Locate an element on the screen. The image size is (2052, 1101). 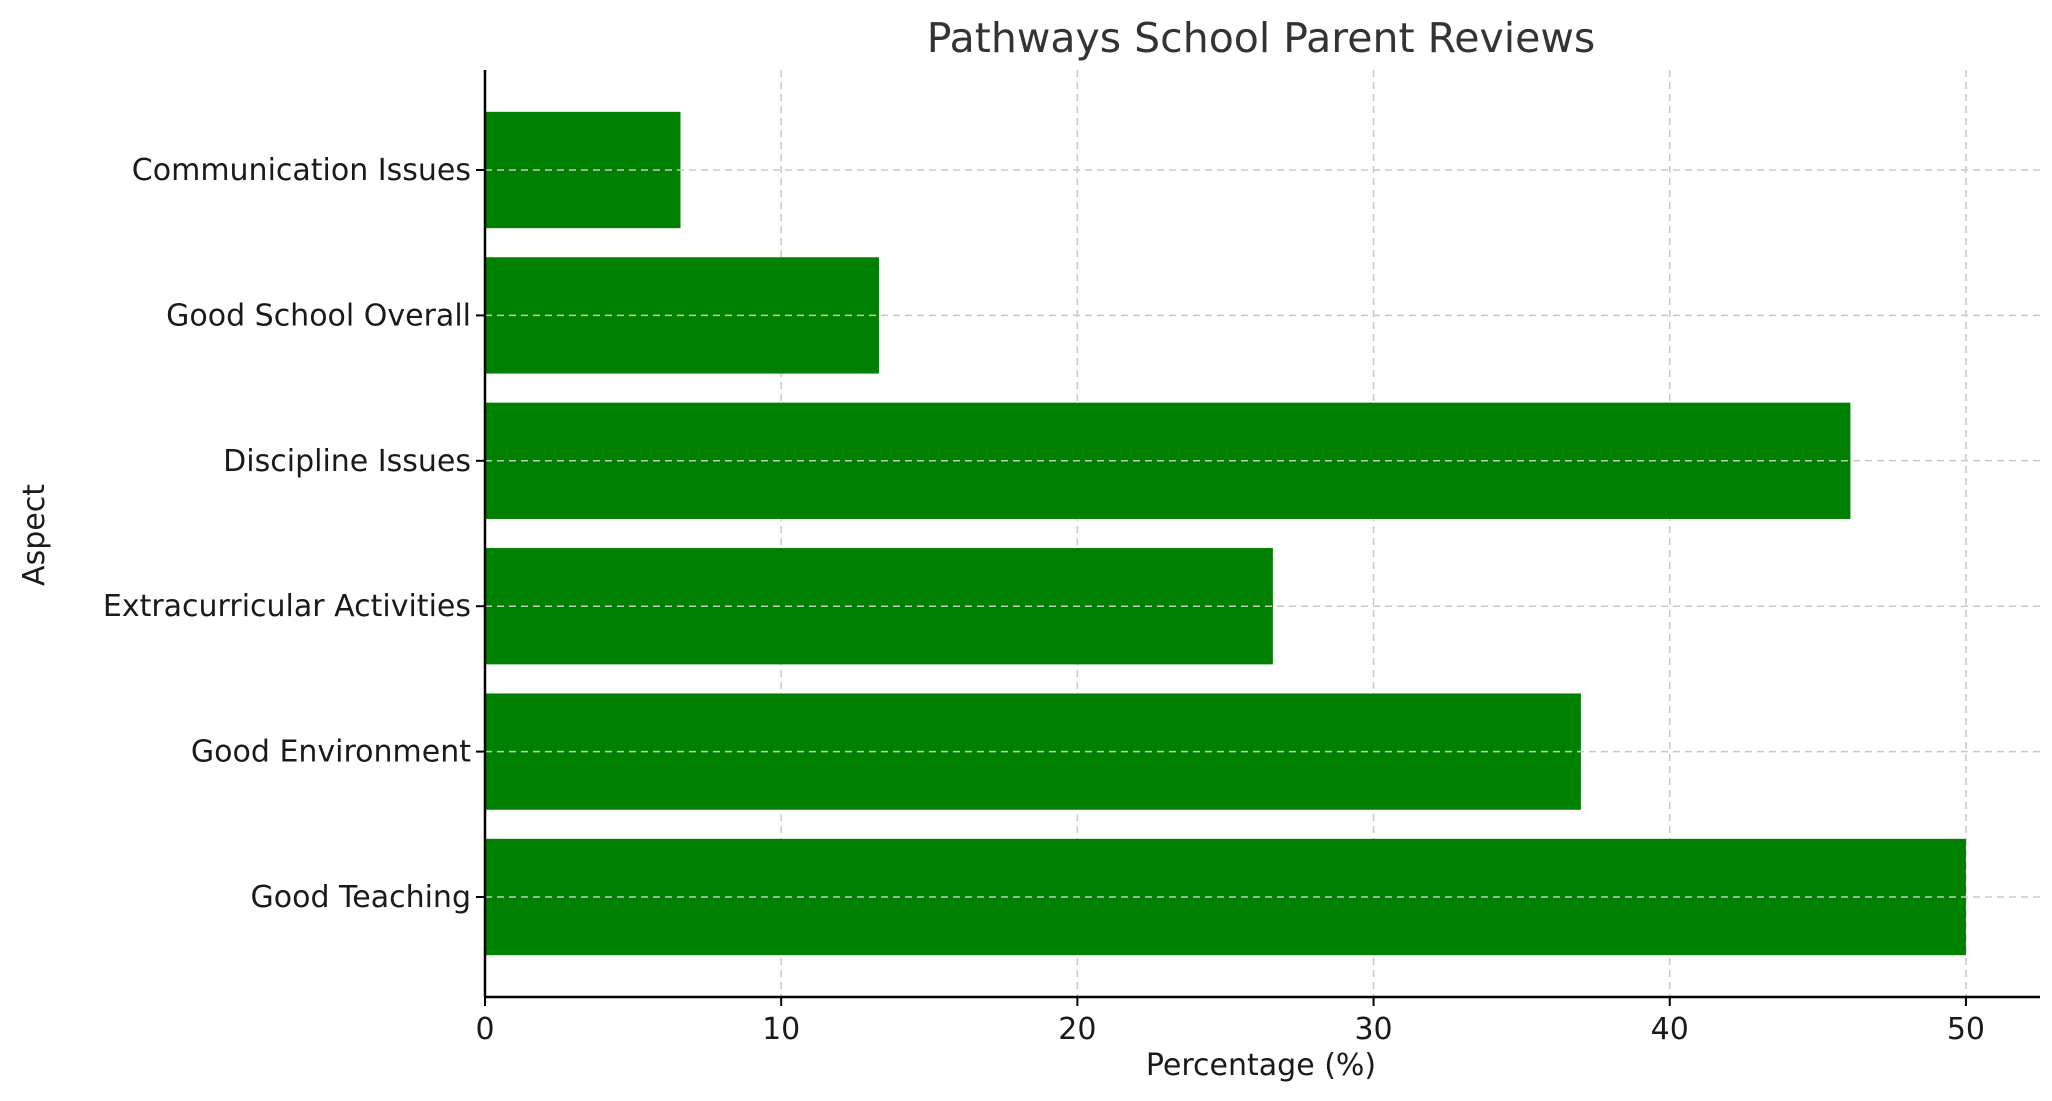
y-tick-label: Communication Issues is located at coordinates (301, 170).